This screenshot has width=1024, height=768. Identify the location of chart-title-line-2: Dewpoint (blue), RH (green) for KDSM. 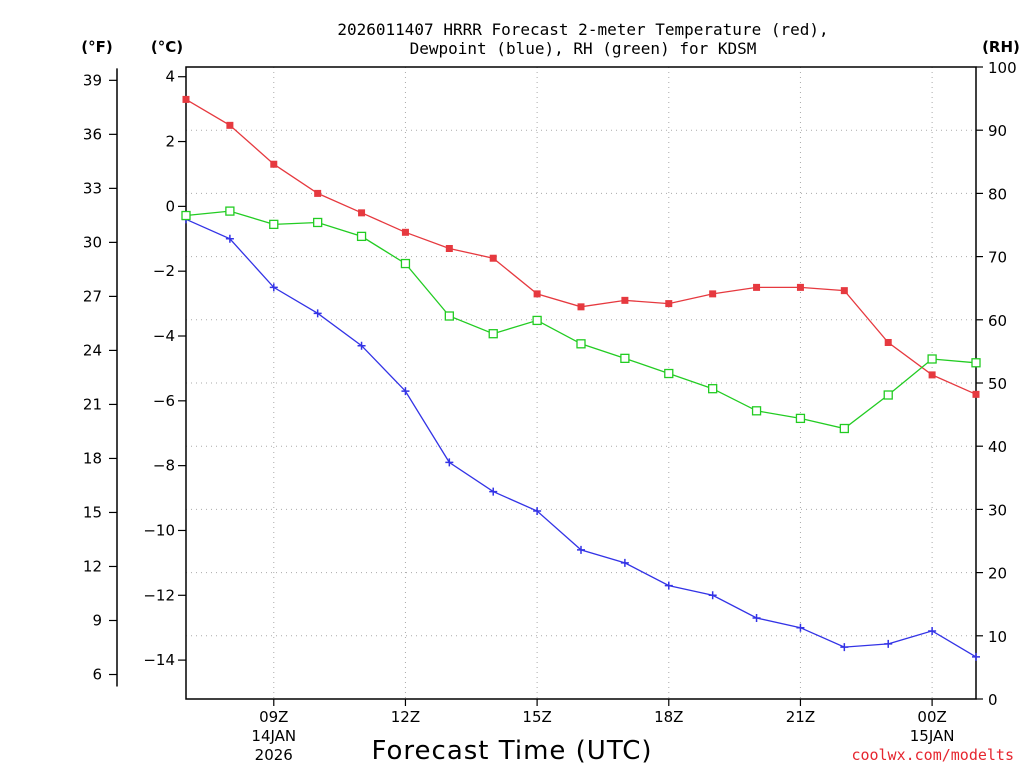
(583, 48).